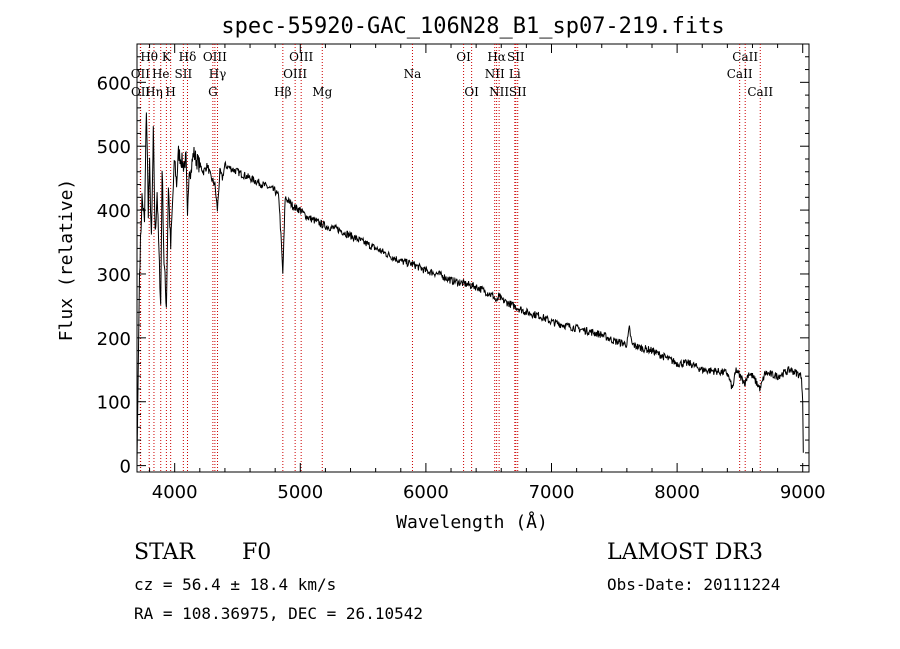  What do you see at coordinates (745, 57) in the screenshot?
I see `line-label-25: CaII` at bounding box center [745, 57].